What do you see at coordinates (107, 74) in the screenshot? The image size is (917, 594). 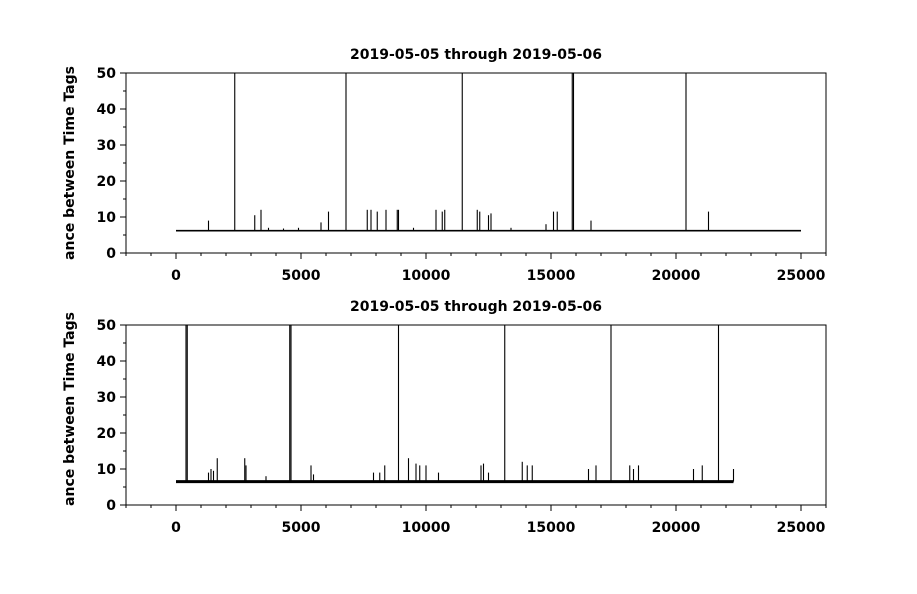 I see `chart-top-ytick-label: 50` at bounding box center [107, 74].